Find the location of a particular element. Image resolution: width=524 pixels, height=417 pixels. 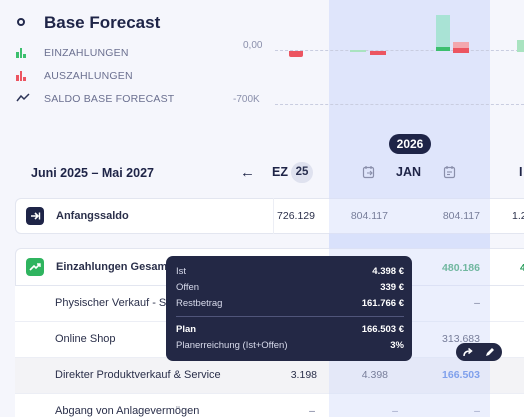

enter-arrow-icon is located at coordinates (35, 216).